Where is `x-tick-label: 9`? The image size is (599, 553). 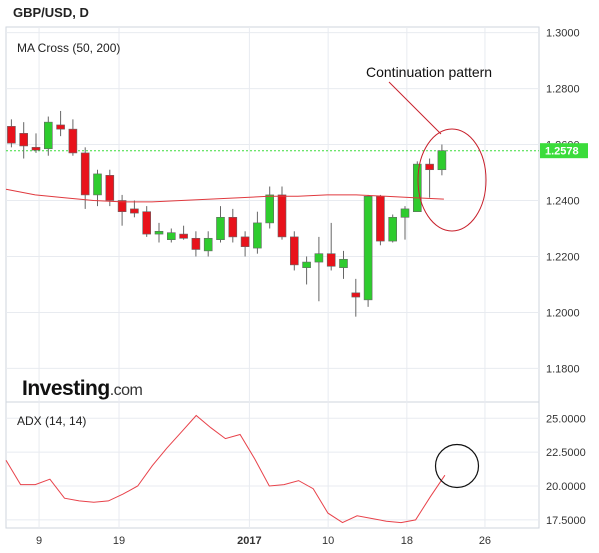
x-tick-label: 9 is located at coordinates (39, 541).